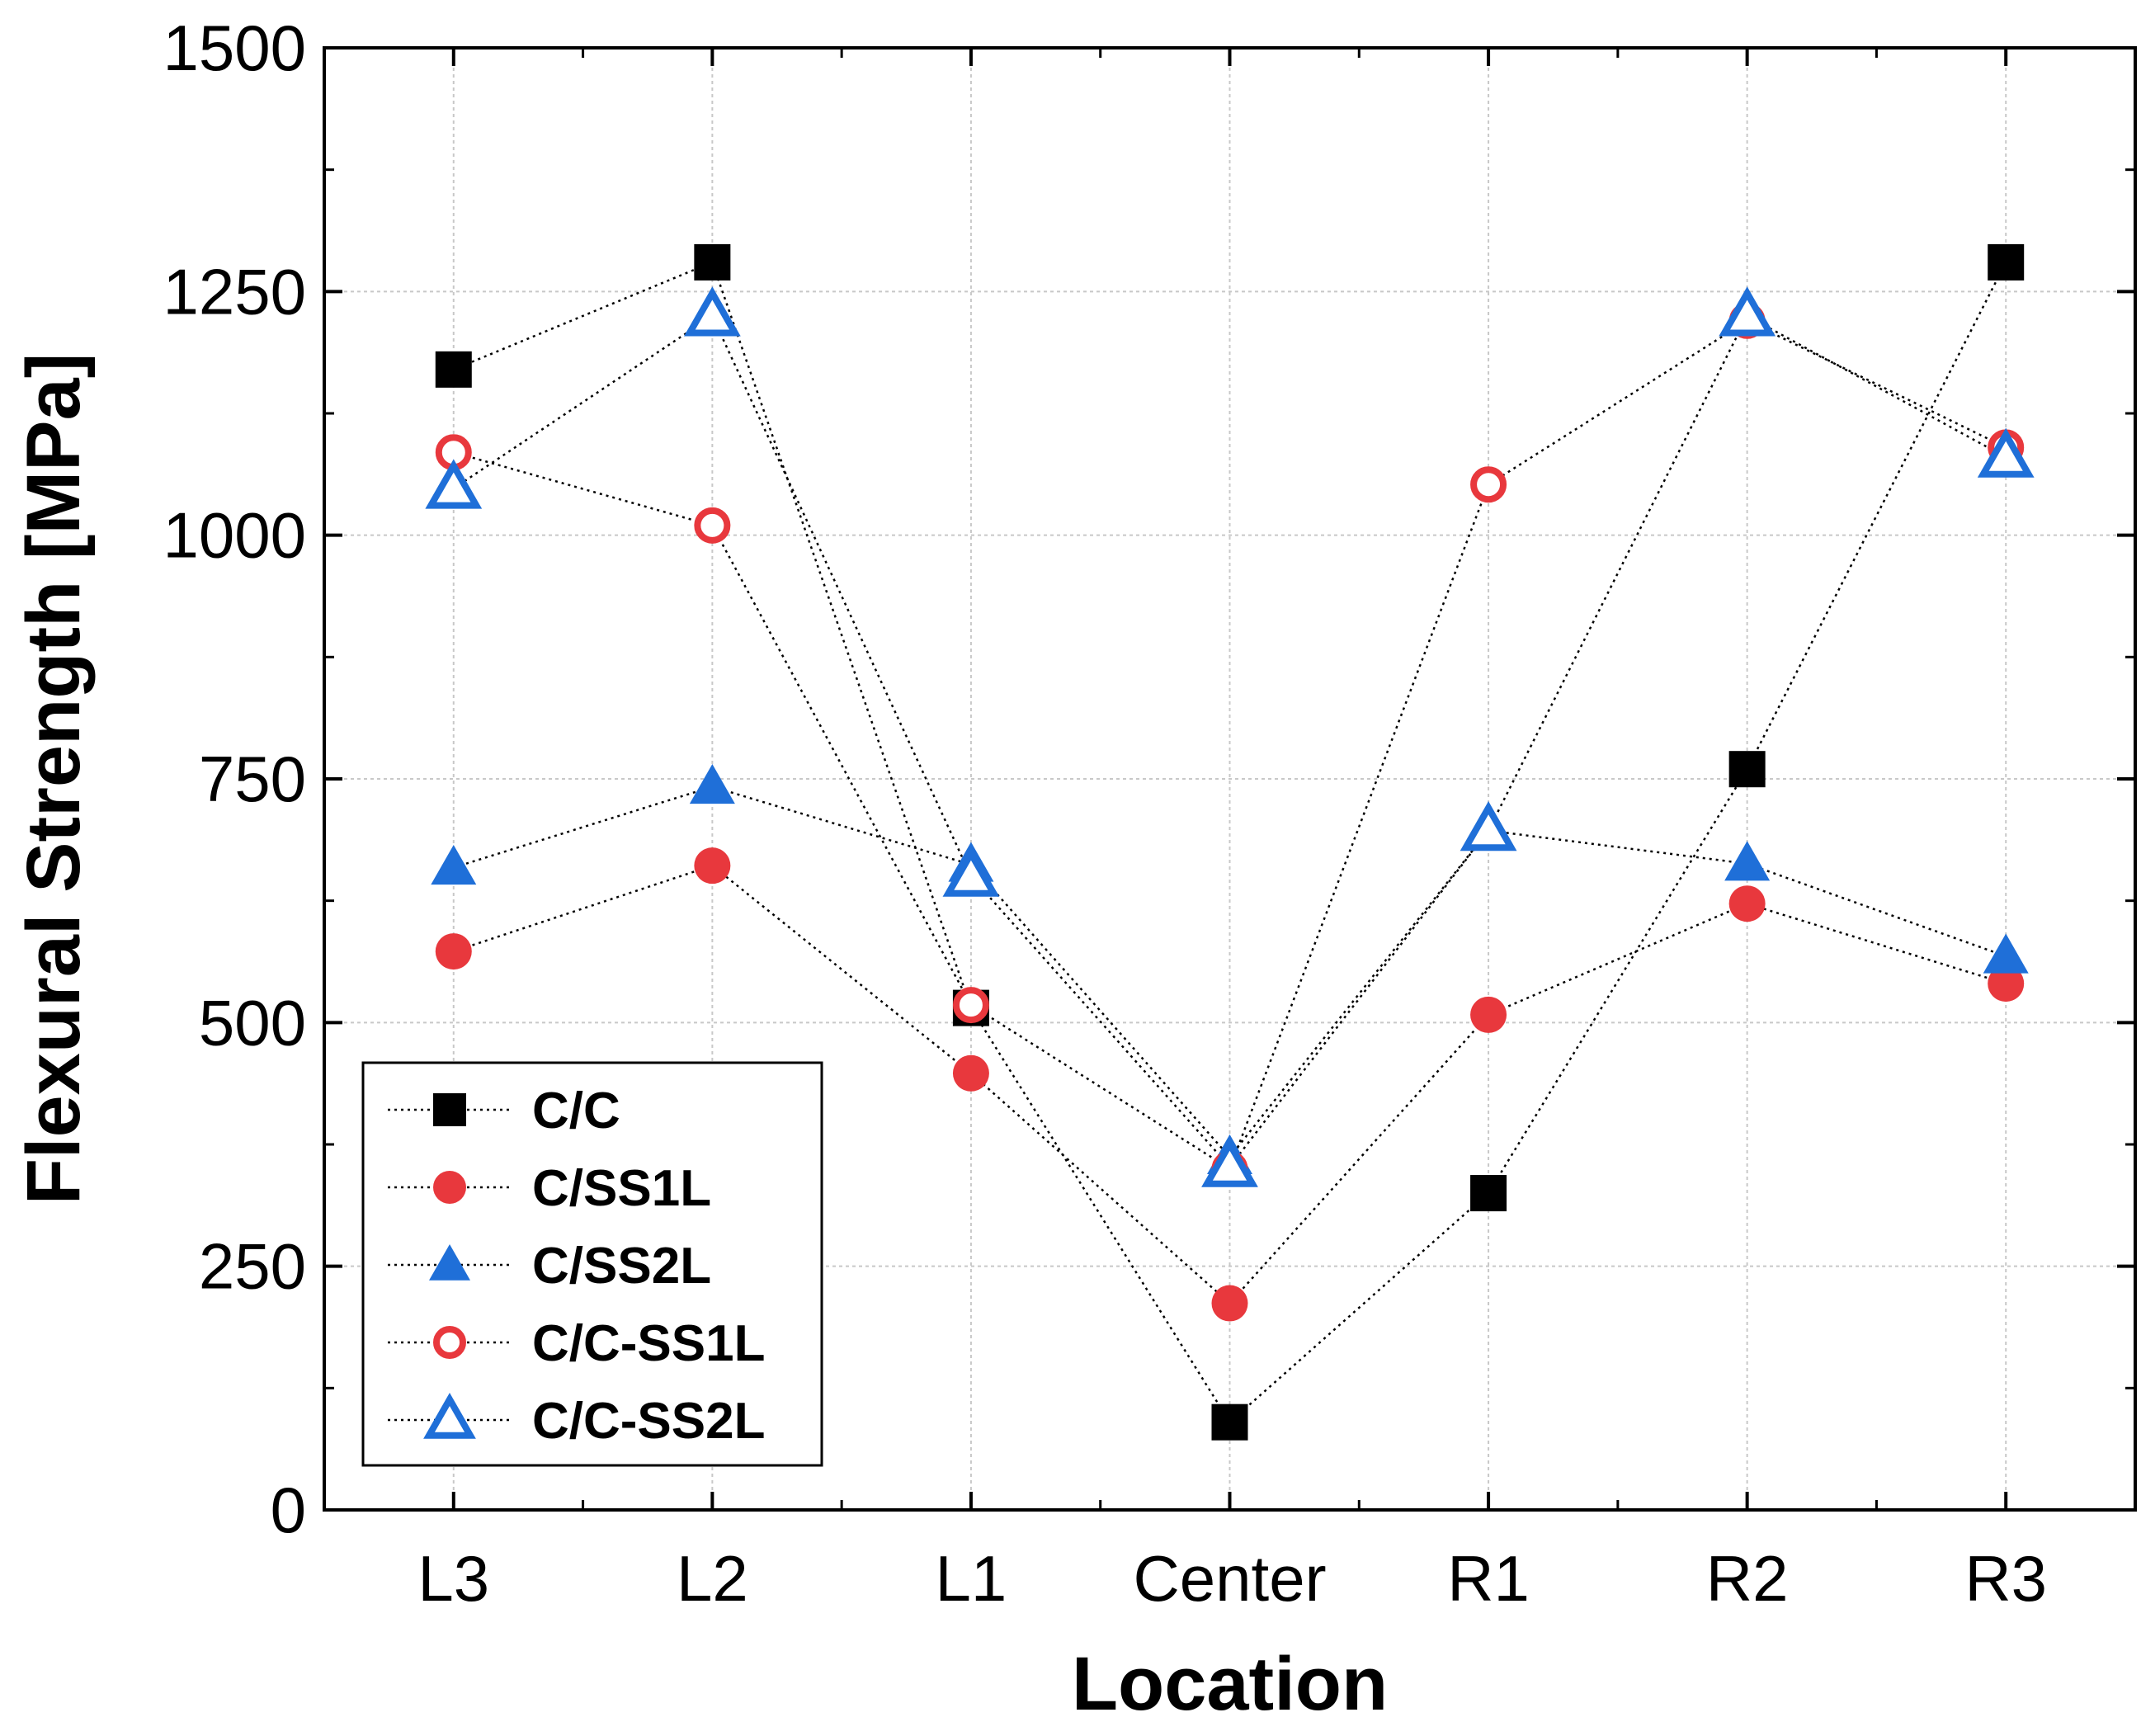  Describe the element at coordinates (253, 779) in the screenshot. I see `y-tick-label: 750` at that location.